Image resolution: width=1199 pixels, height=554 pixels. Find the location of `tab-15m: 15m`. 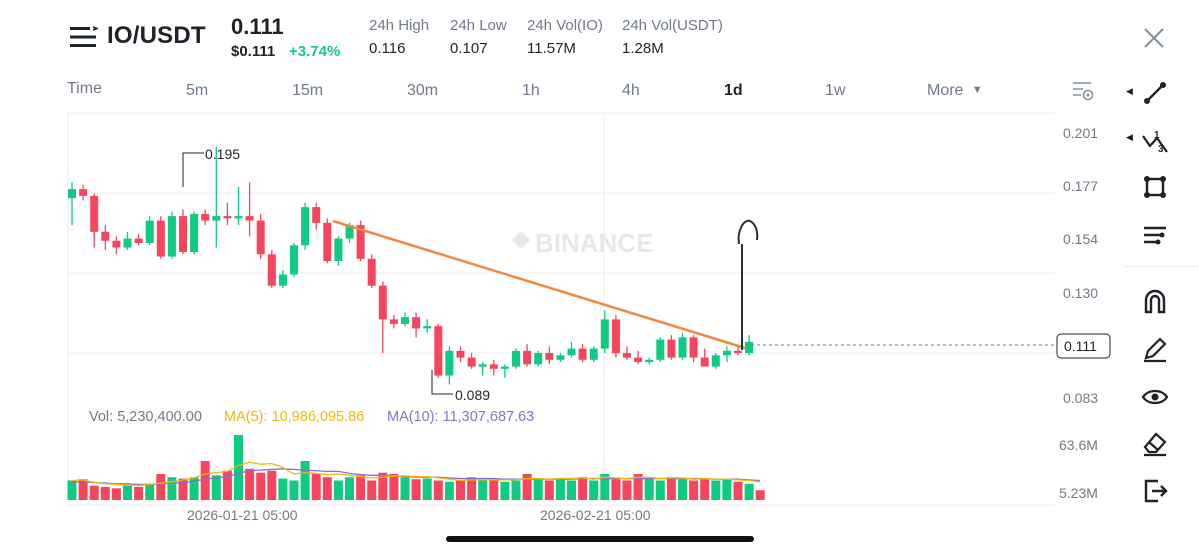

tab-15m: 15m is located at coordinates (308, 90).